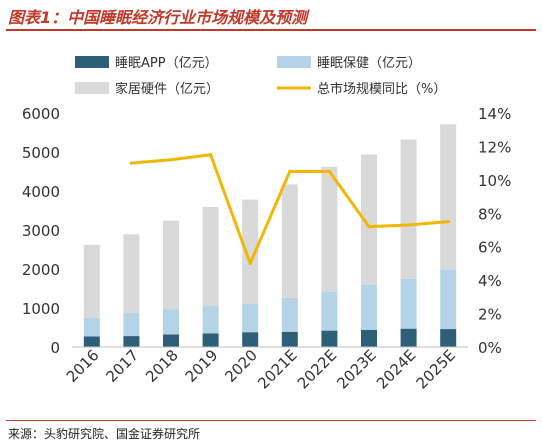 The image size is (542, 444). What do you see at coordinates (490, 348) in the screenshot?
I see `y-right-tick-label: 0%` at bounding box center [490, 348].